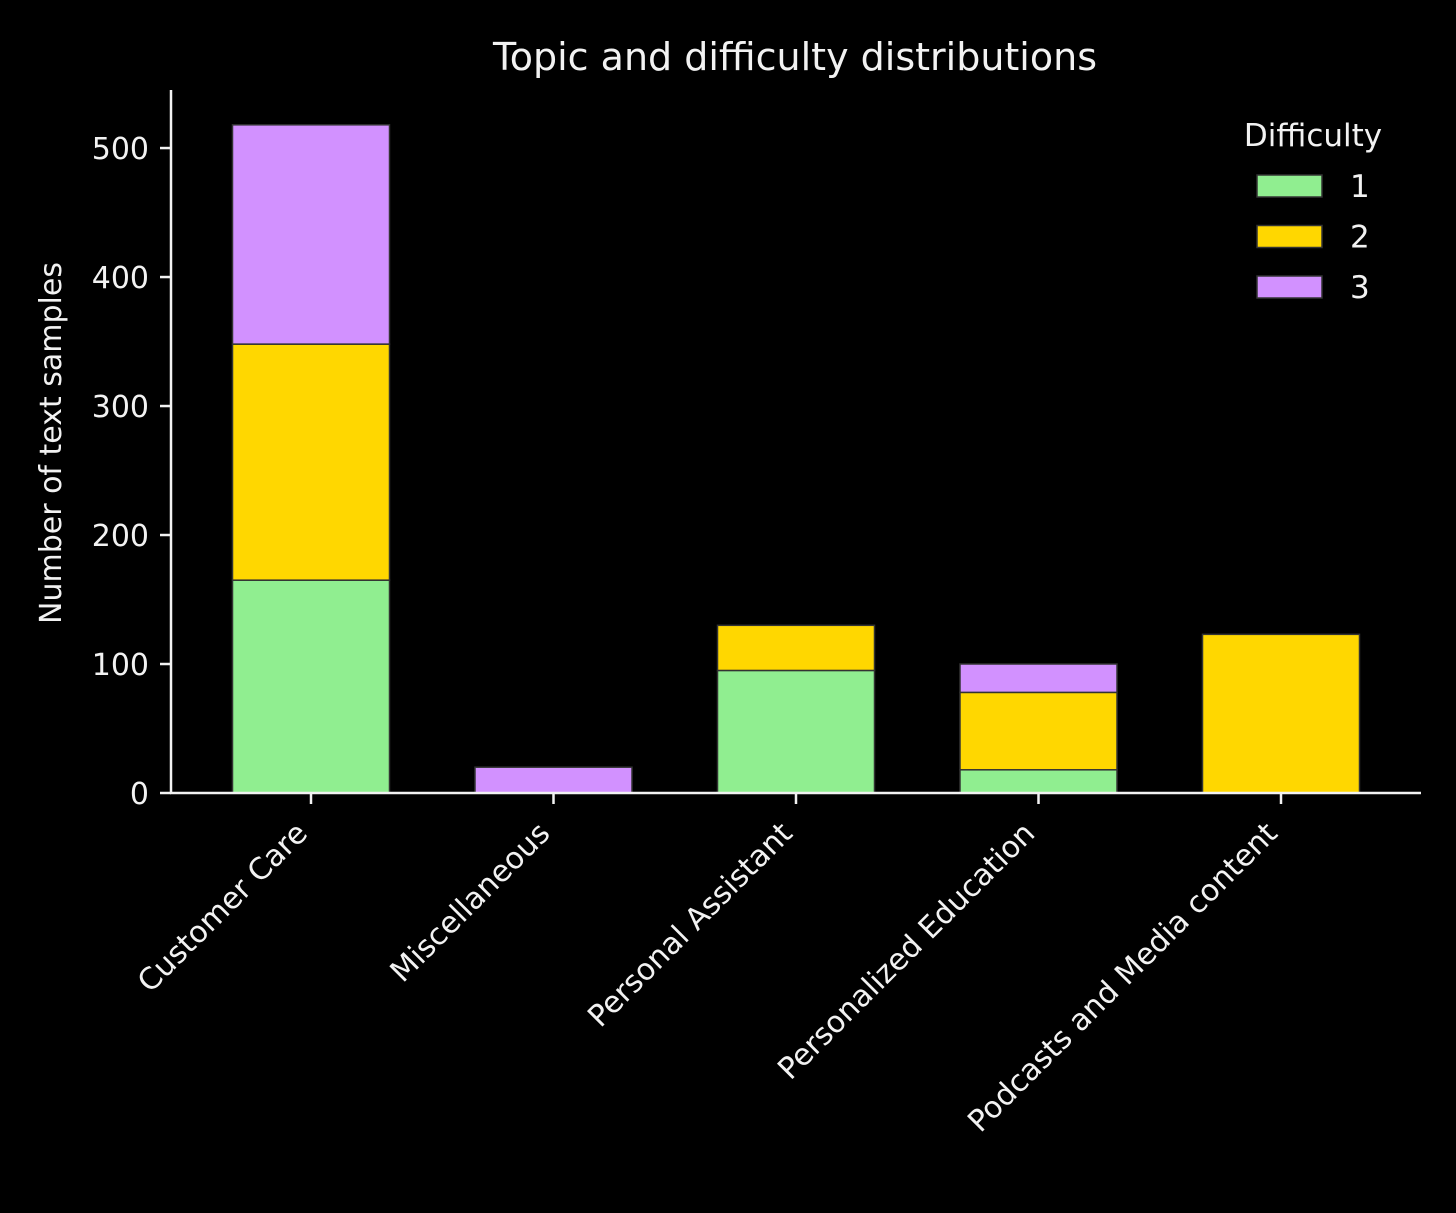 The image size is (1456, 1213). What do you see at coordinates (1360, 187) in the screenshot?
I see `legend-label-1: 1` at bounding box center [1360, 187].